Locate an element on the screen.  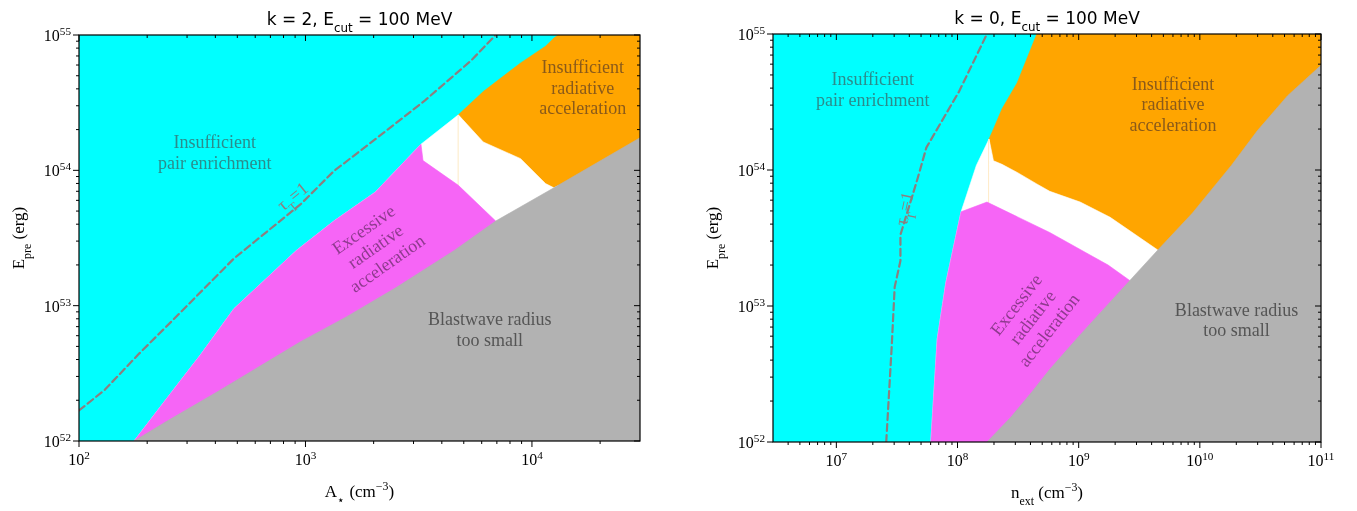
x-tick-label: 10$^{8}$ is located at coordinates (957, 459).